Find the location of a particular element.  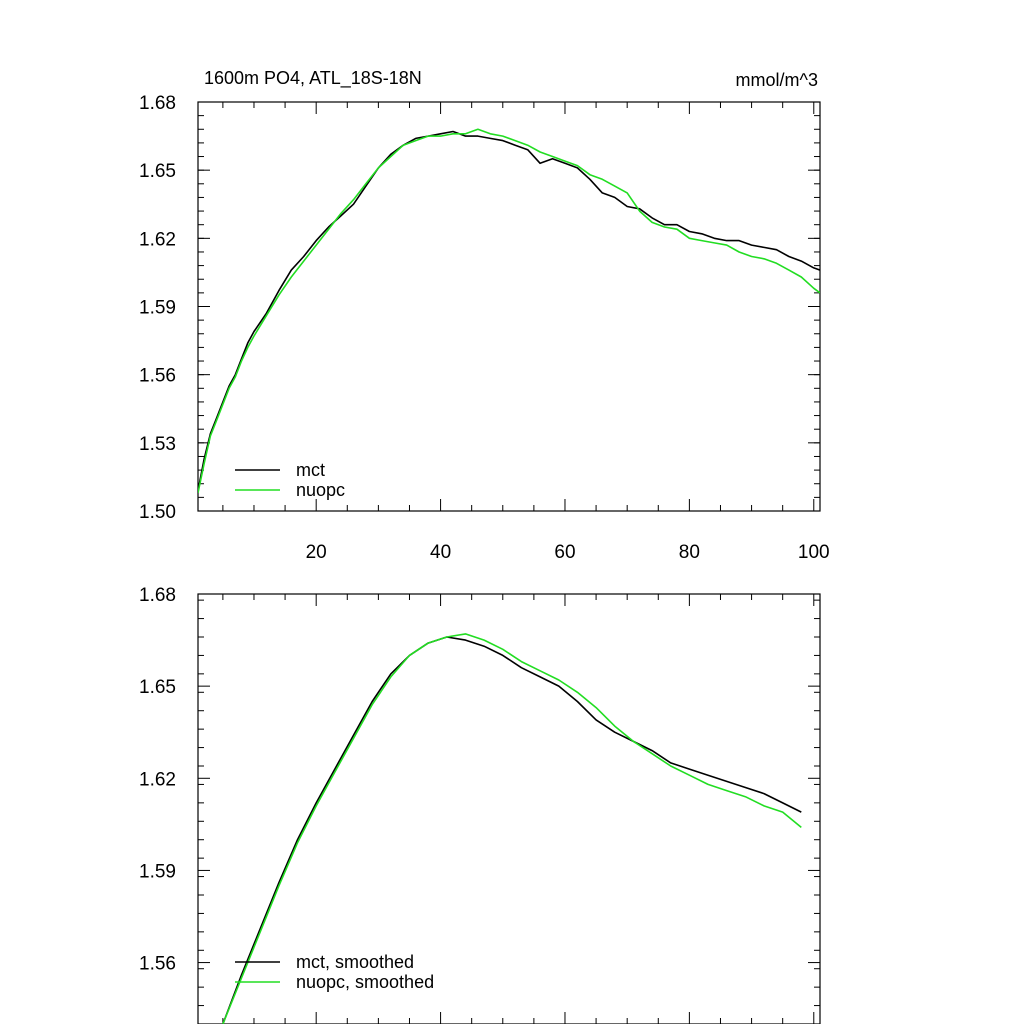

legend-label-mct-smoothed: mct, smoothed is located at coordinates (355, 962).